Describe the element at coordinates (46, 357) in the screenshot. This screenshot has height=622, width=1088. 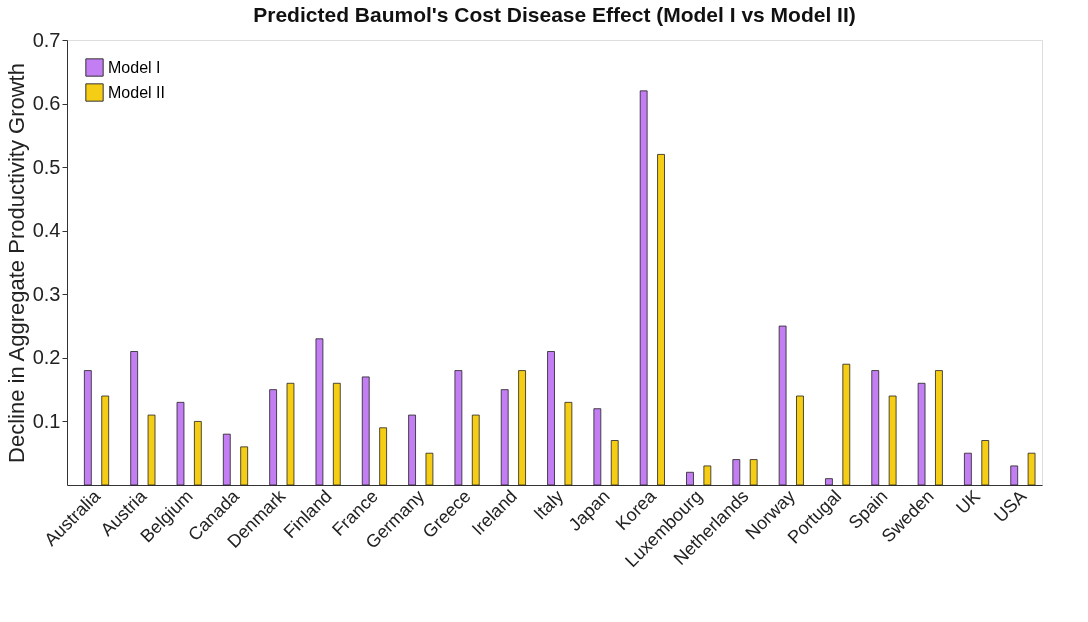
I see `y-tick-label: 0.2` at that location.